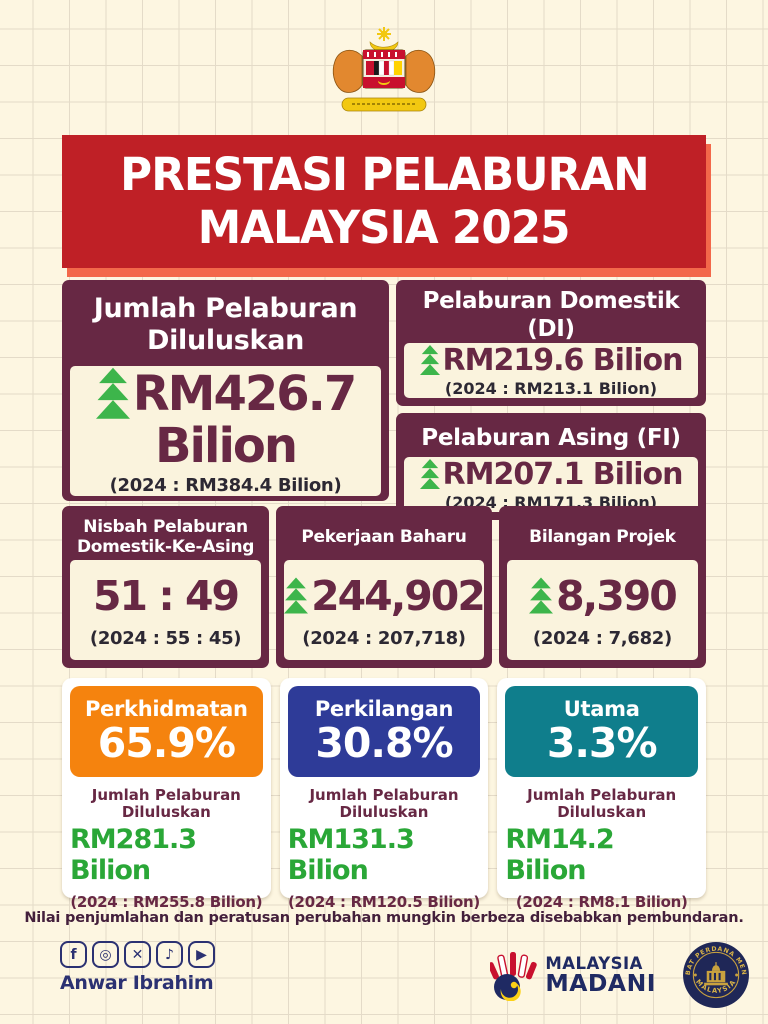 The height and width of the screenshot is (1024, 768). I want to click on social-block: f ◎ ✕ ♪ ▶ Anwar Ibrahim, so click(137, 967).